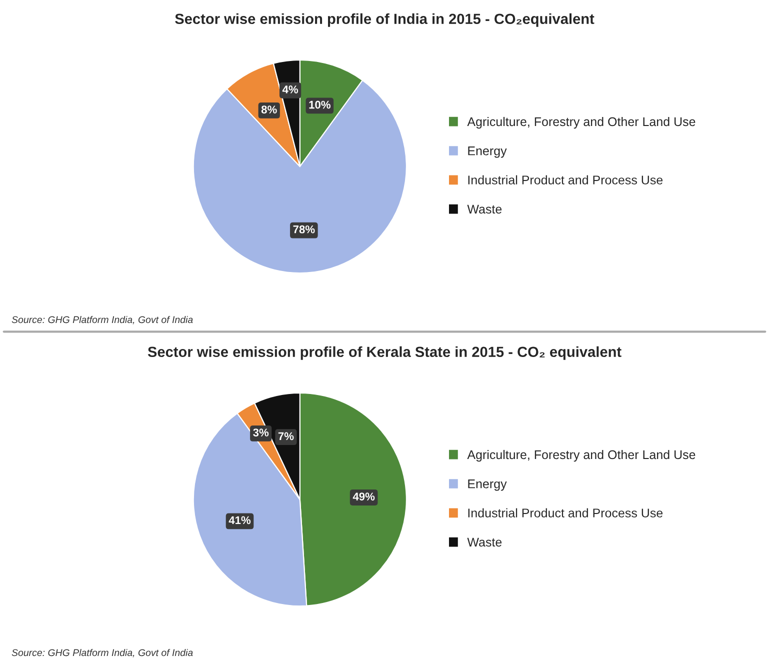 The image size is (769, 666). I want to click on data-label: 3%, so click(261, 432).